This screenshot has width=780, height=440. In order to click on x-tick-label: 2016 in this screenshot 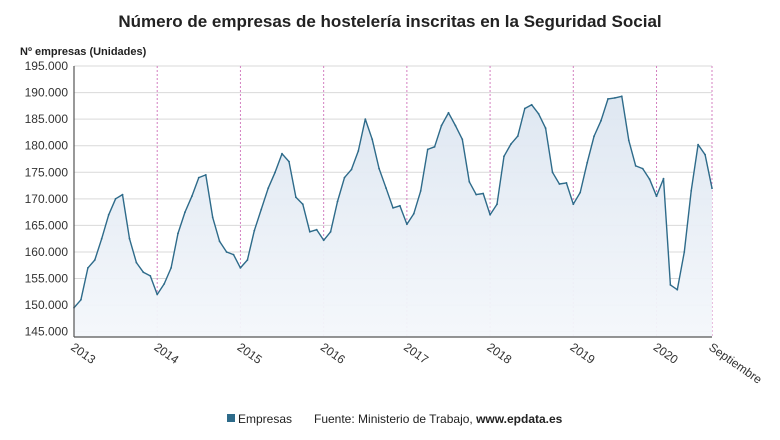, I will do `click(333, 353)`.